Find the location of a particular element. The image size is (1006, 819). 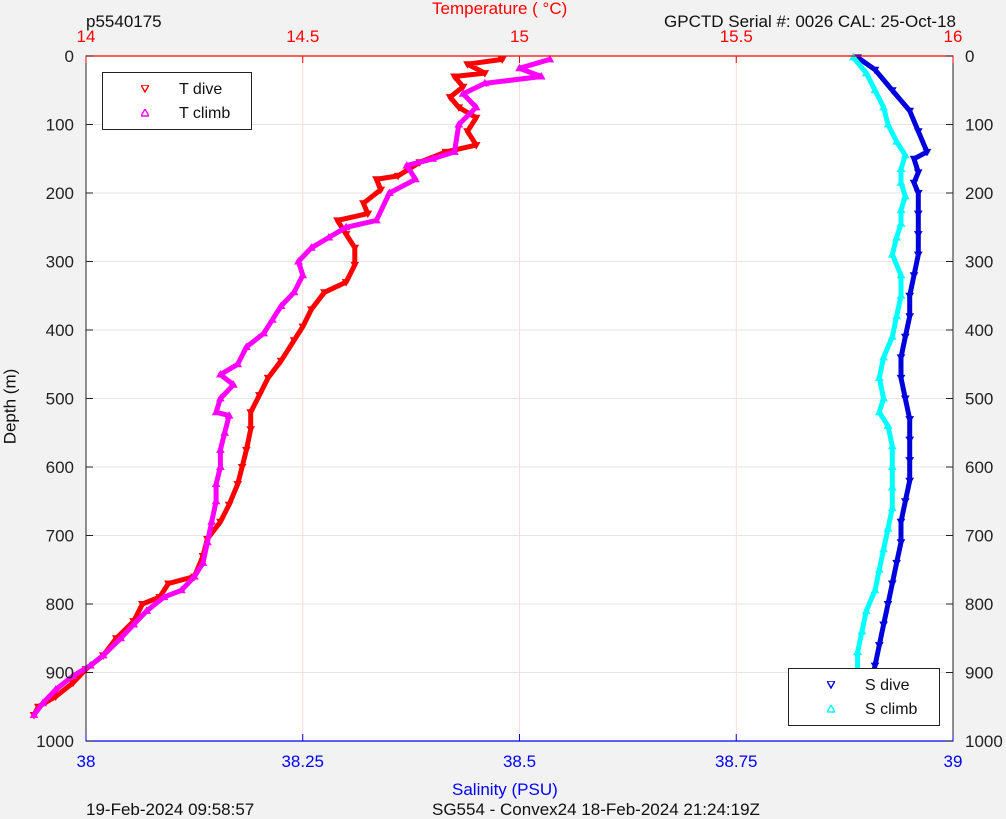

triangle-up-marker-icon is located at coordinates (831, 709).